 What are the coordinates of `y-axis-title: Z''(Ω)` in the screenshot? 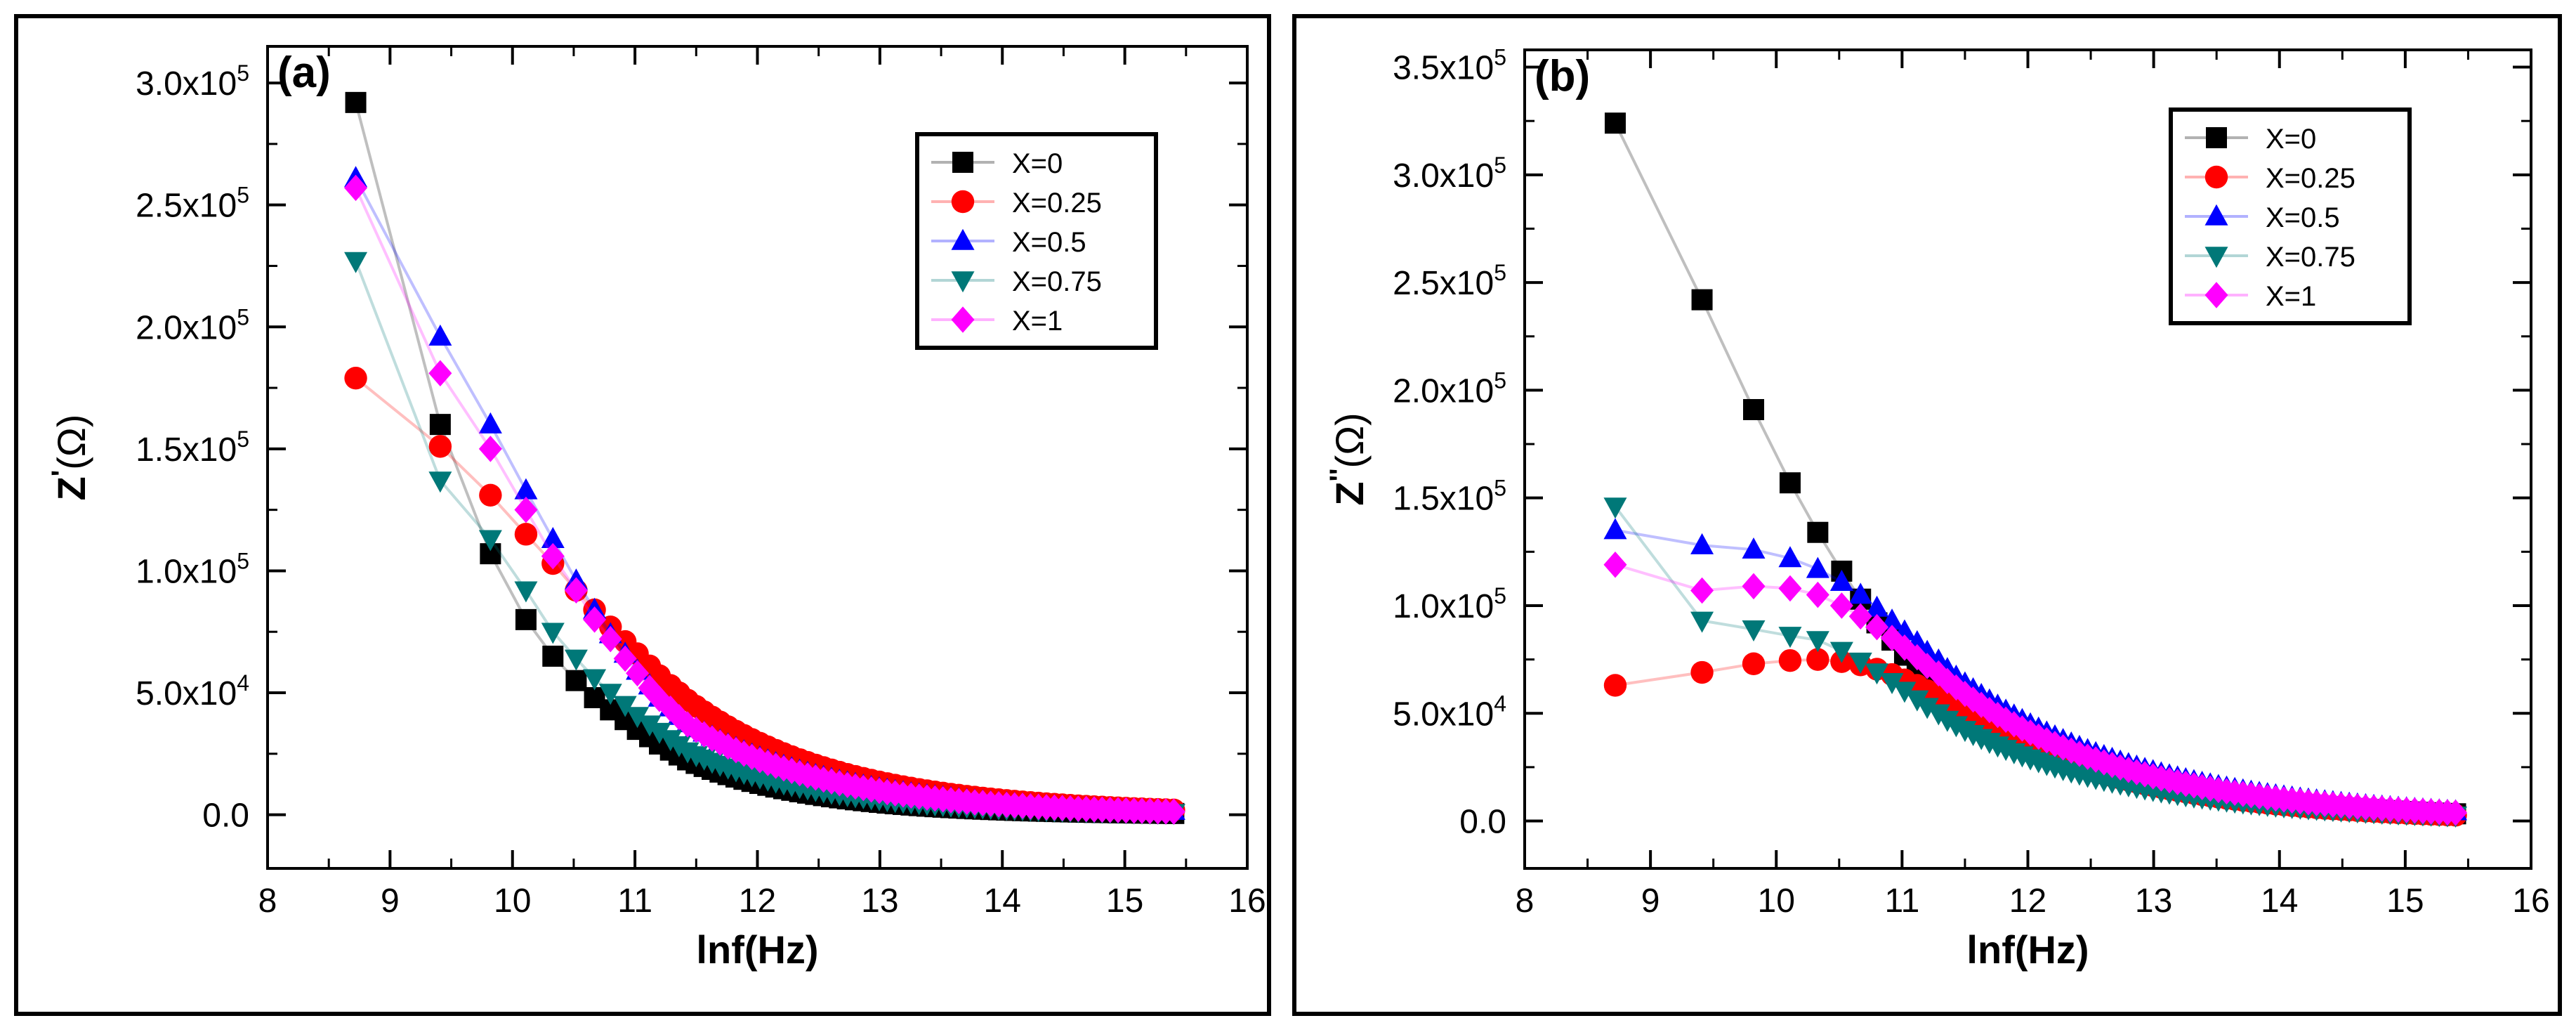 It's located at (1348, 458).